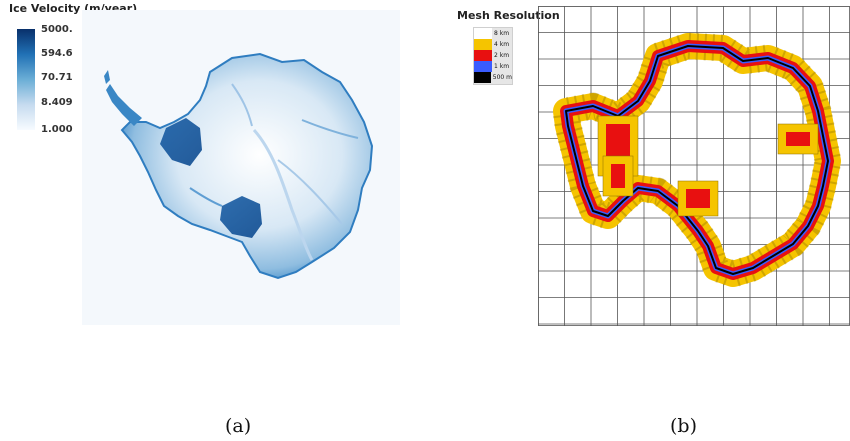 This screenshot has width=850, height=441. Describe the element at coordinates (238, 426) in the screenshot. I see `caption-a: (a)` at that location.